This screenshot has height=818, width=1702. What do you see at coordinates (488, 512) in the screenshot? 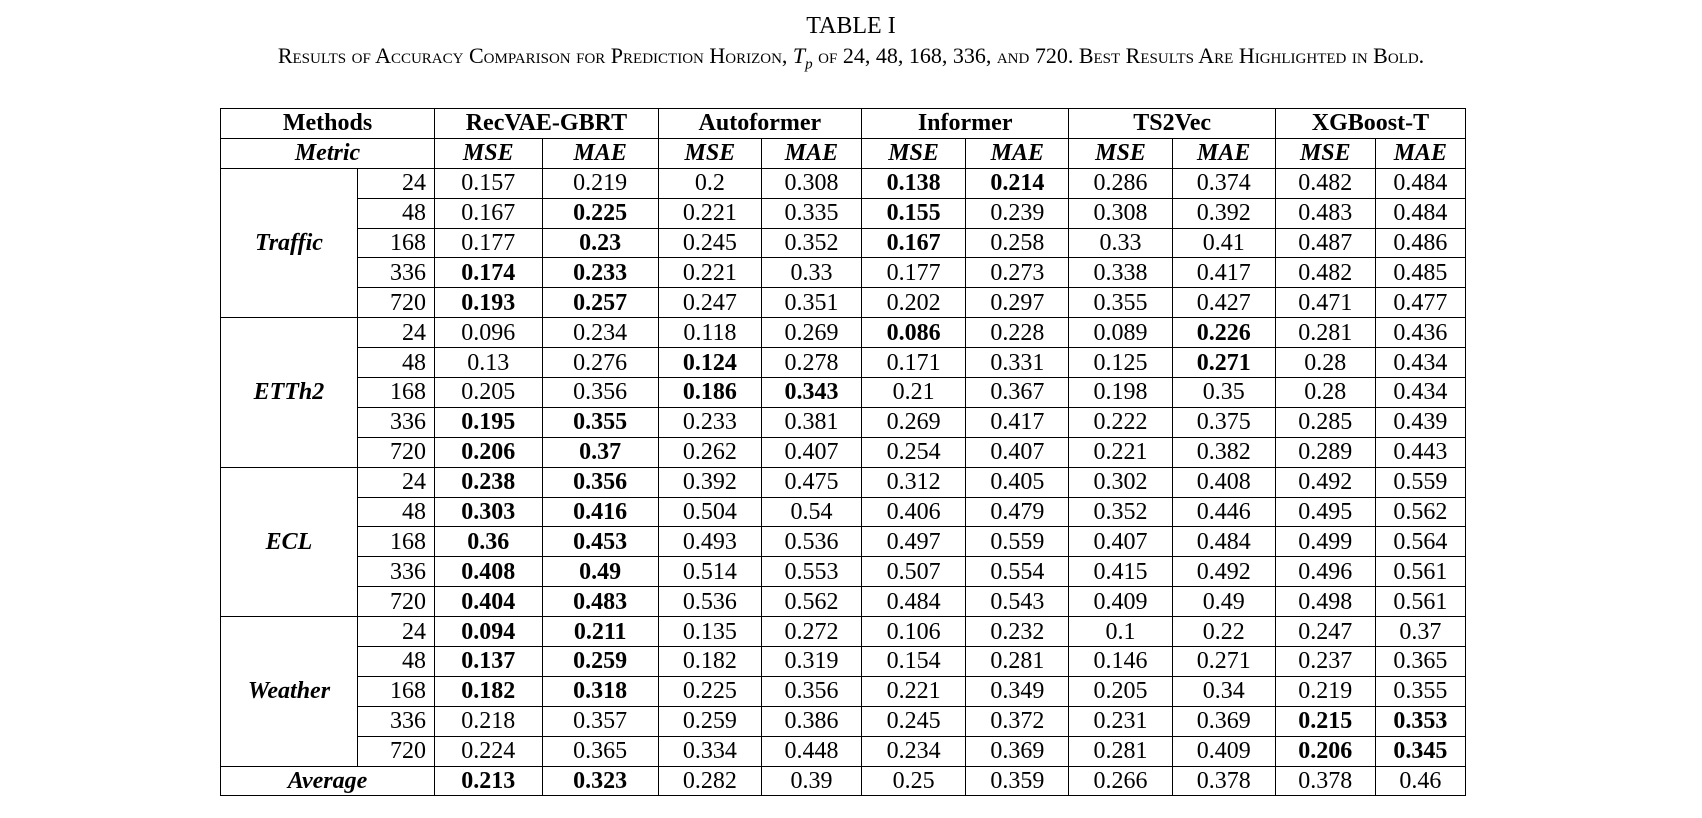
I see `value-cell: 0.303` at bounding box center [488, 512].